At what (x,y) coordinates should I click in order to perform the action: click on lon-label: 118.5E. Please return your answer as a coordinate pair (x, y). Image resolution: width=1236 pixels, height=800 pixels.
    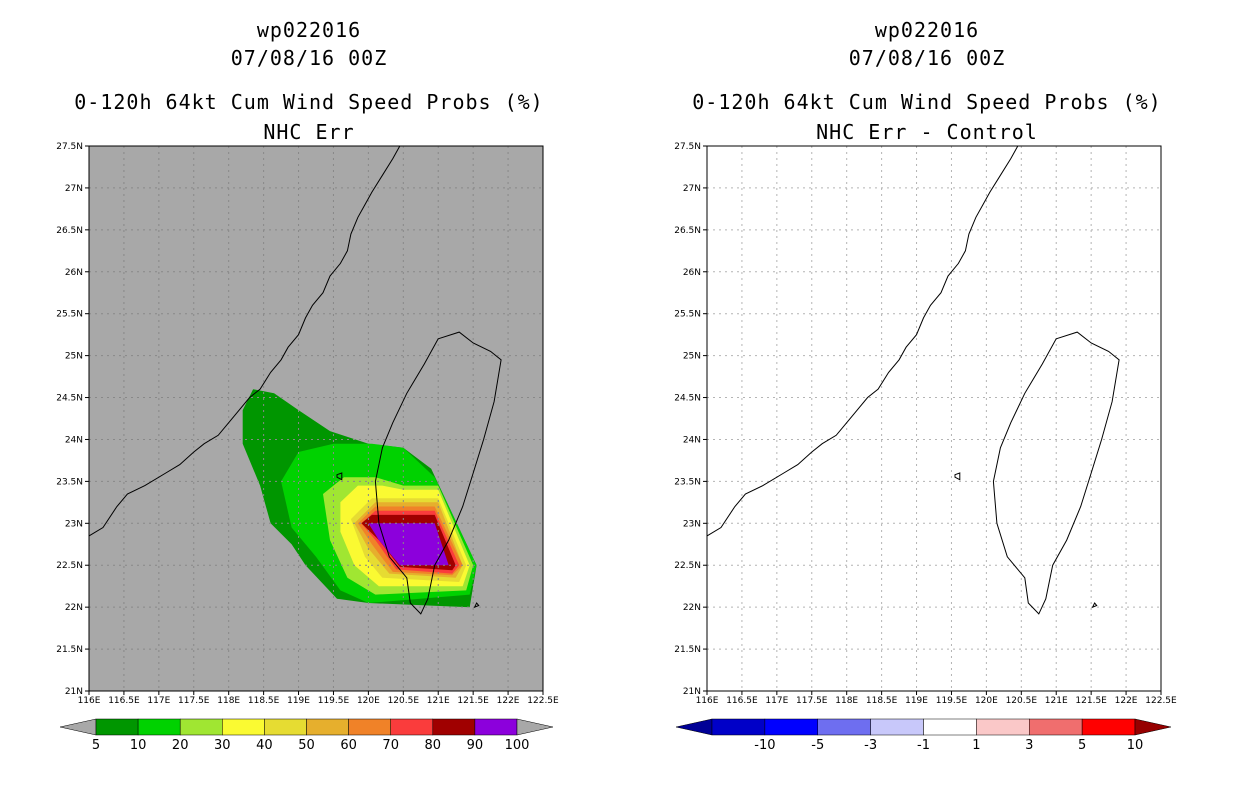
    Looking at the image, I should click on (882, 701).